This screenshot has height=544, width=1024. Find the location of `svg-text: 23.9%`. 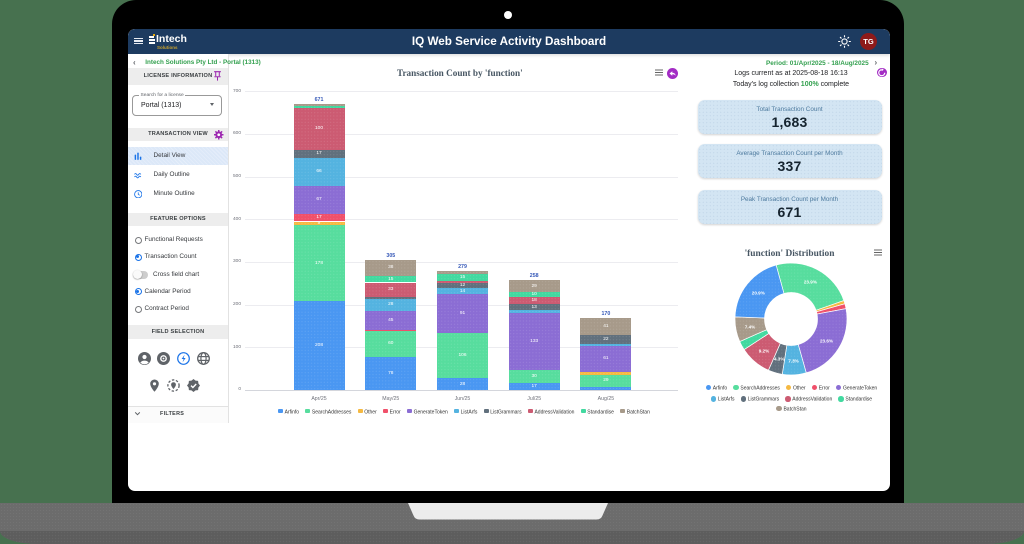

svg-text: 23.9% is located at coordinates (810, 282).